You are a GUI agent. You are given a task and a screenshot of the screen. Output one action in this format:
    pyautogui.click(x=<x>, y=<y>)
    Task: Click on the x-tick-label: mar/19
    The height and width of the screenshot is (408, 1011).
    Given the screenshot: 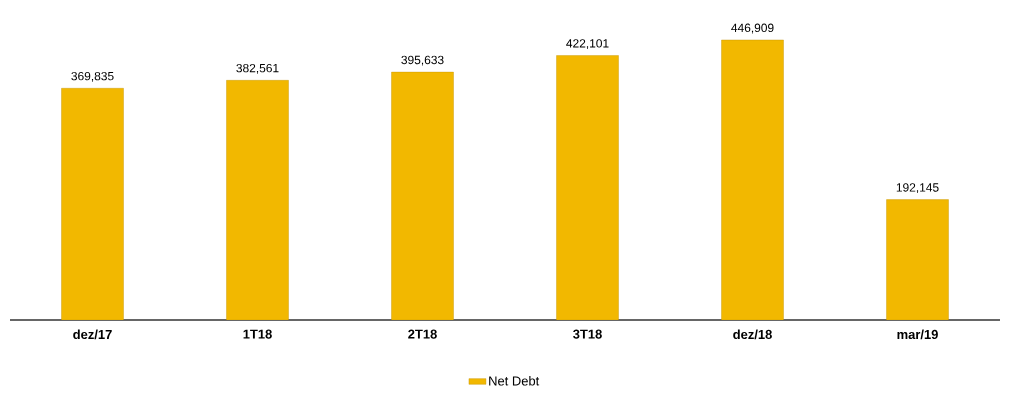 What is the action you would take?
    pyautogui.click(x=917, y=334)
    